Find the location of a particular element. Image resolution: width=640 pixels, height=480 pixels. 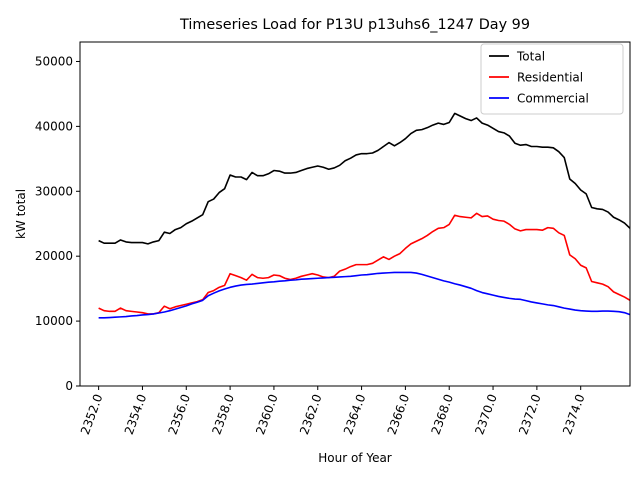

legend-label-commercial: Commercial is located at coordinates (553, 99).